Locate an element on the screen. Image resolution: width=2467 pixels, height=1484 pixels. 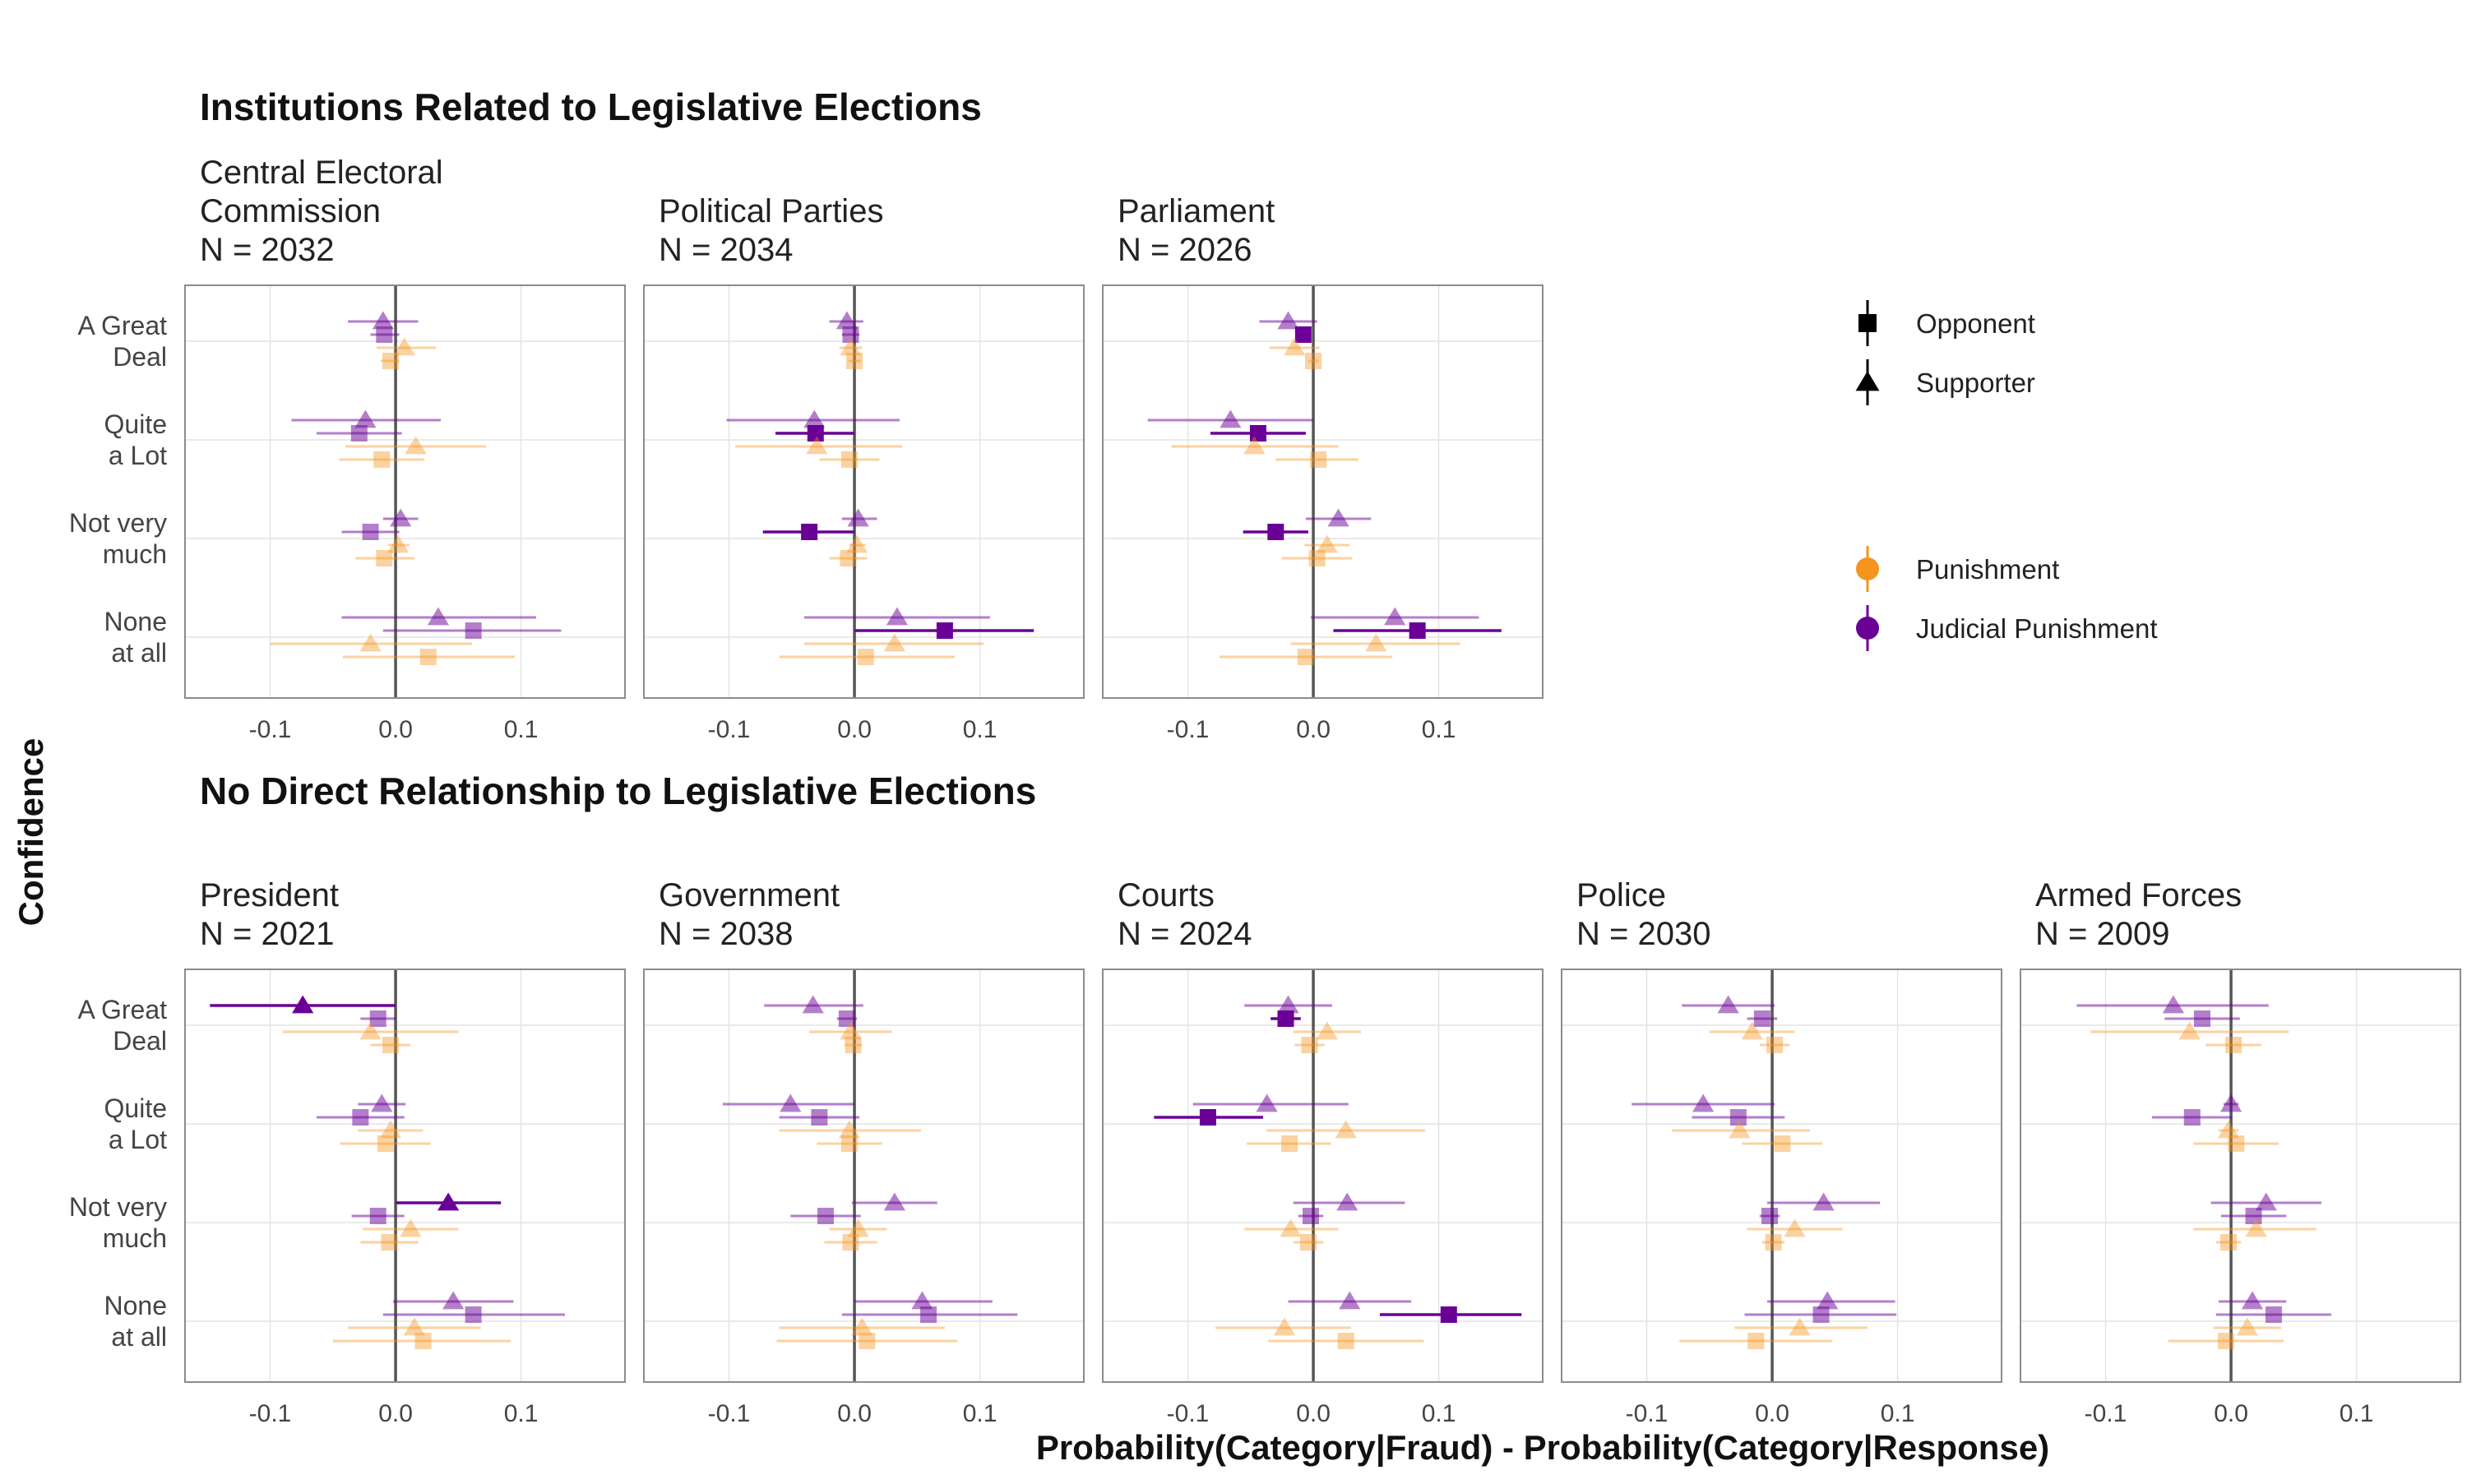
legend-label: Punishment is located at coordinates (1988, 570).